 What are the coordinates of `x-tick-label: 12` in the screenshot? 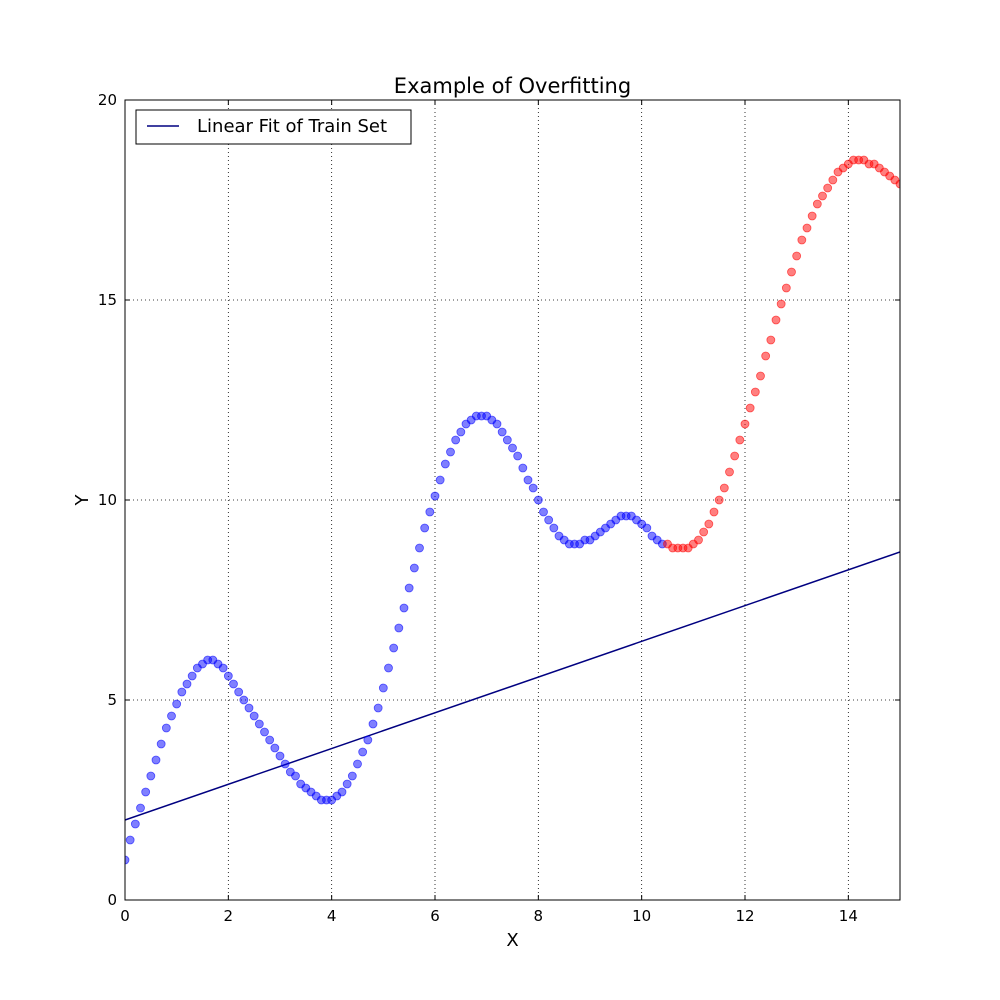 It's located at (744, 916).